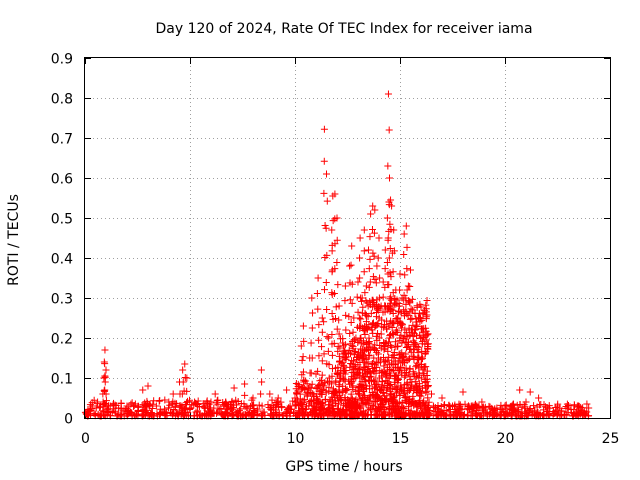  I want to click on y-tick-label: 0.1, so click(62, 380).